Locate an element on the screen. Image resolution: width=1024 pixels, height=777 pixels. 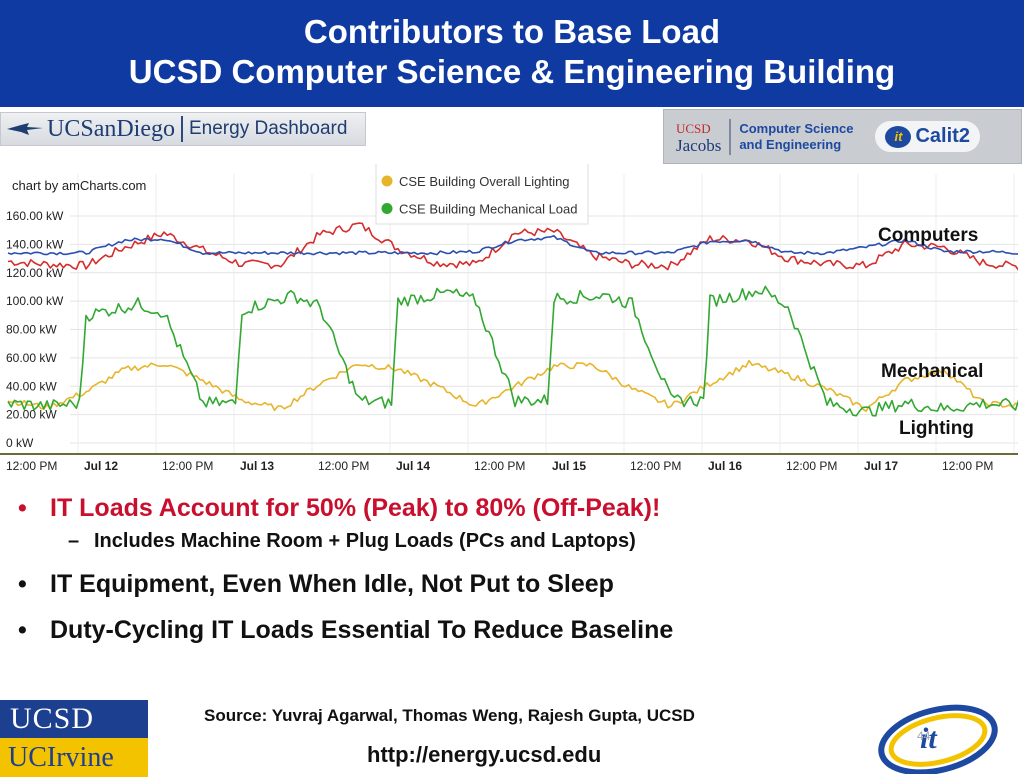
title-line-1: Contributors to Base Load is located at coordinates (512, 31).